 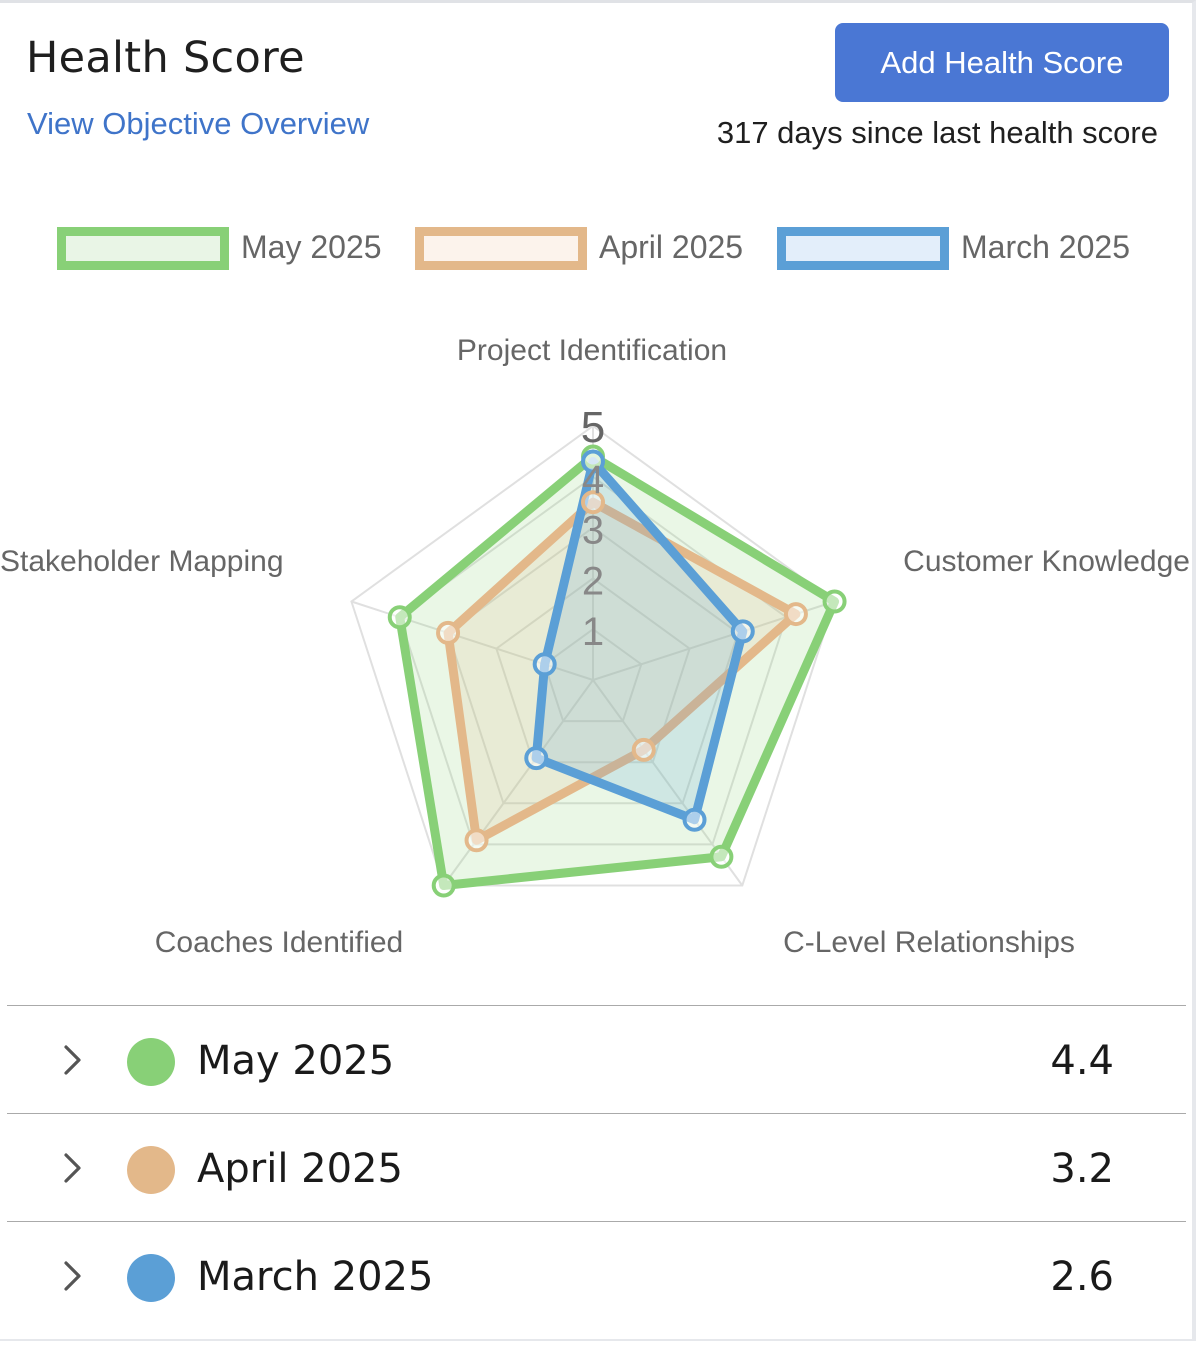 I want to click on legend-swatch-april, so click(x=501, y=248).